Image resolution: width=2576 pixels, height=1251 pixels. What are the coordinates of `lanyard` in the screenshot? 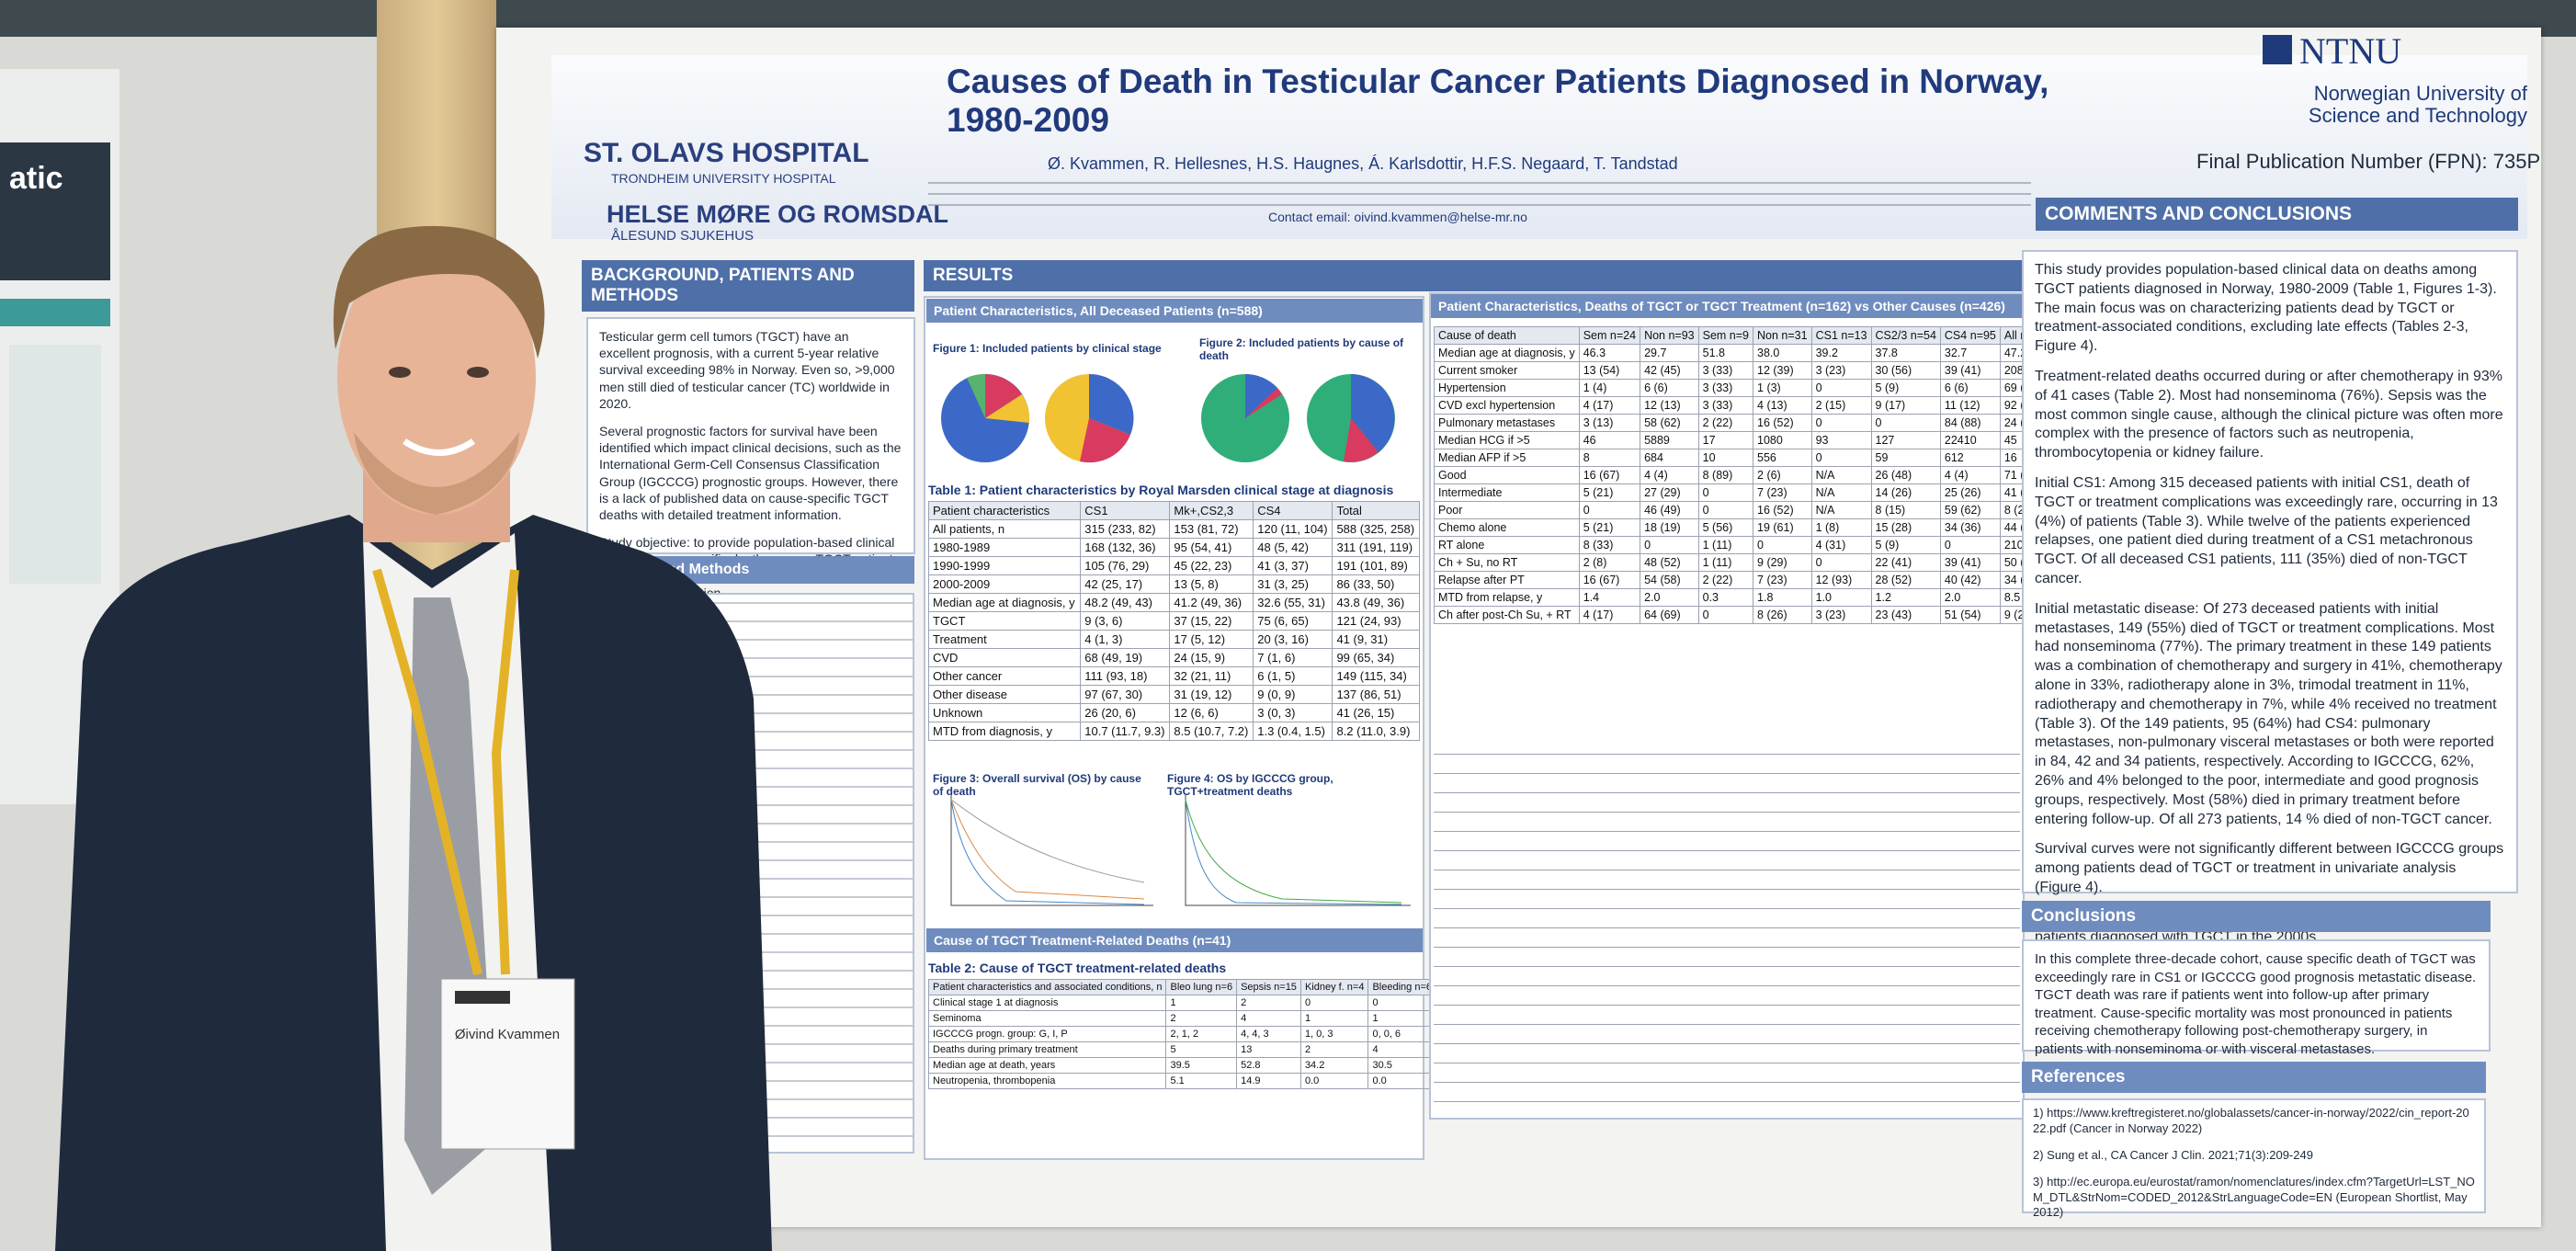 It's located at (446, 772).